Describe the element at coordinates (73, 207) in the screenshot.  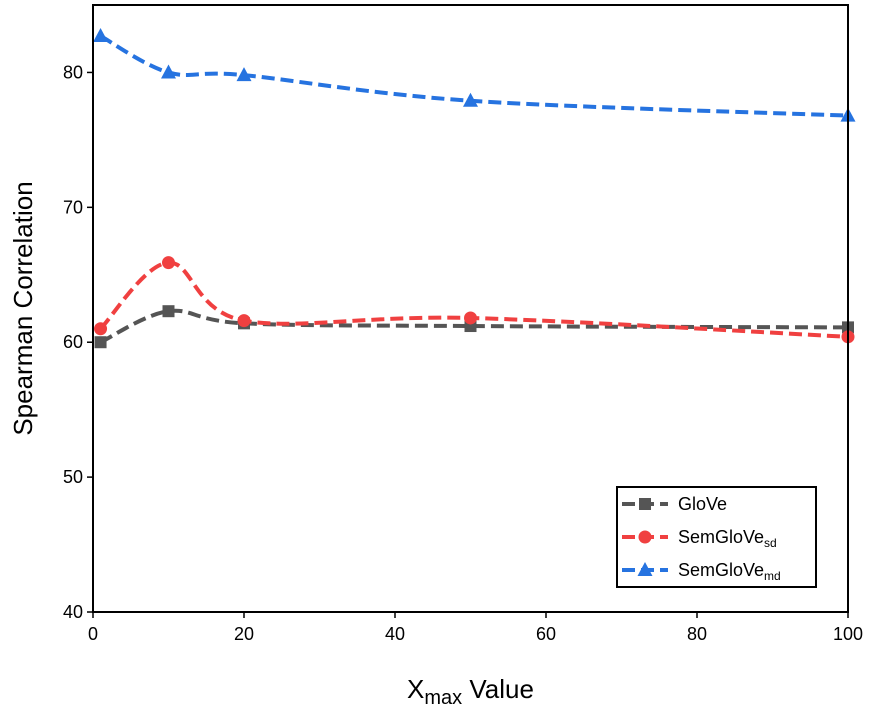
I see `y-tick-label: 70` at that location.